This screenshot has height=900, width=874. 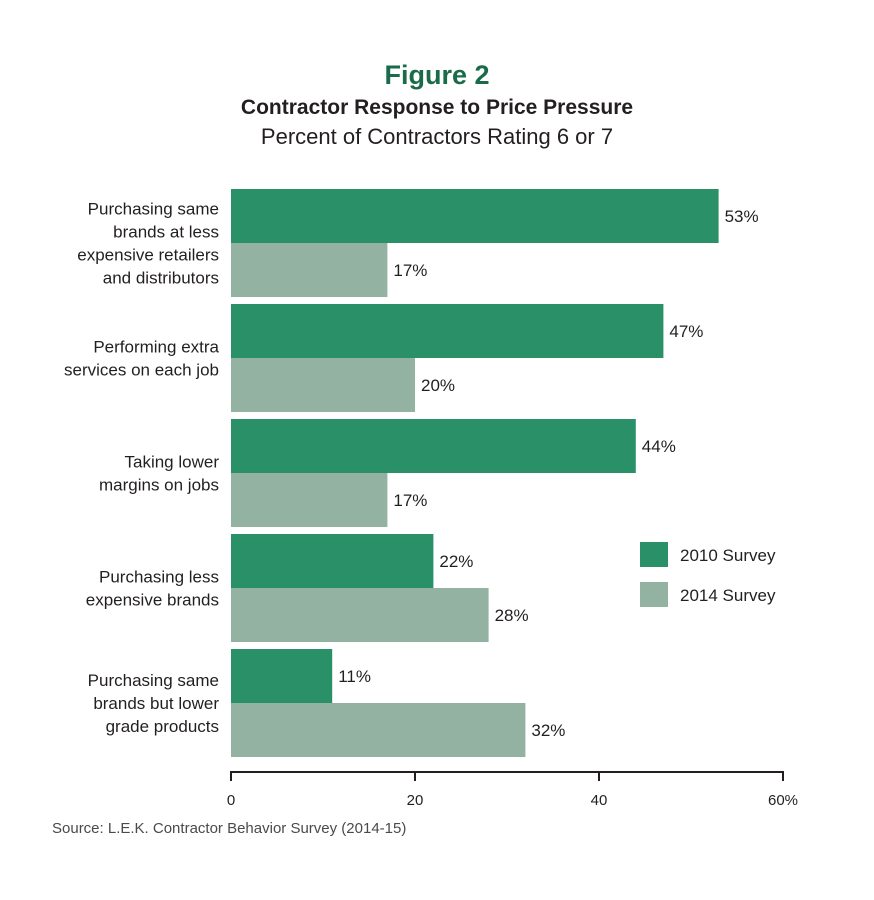 What do you see at coordinates (156, 703) in the screenshot?
I see `category-label: brands but lower` at bounding box center [156, 703].